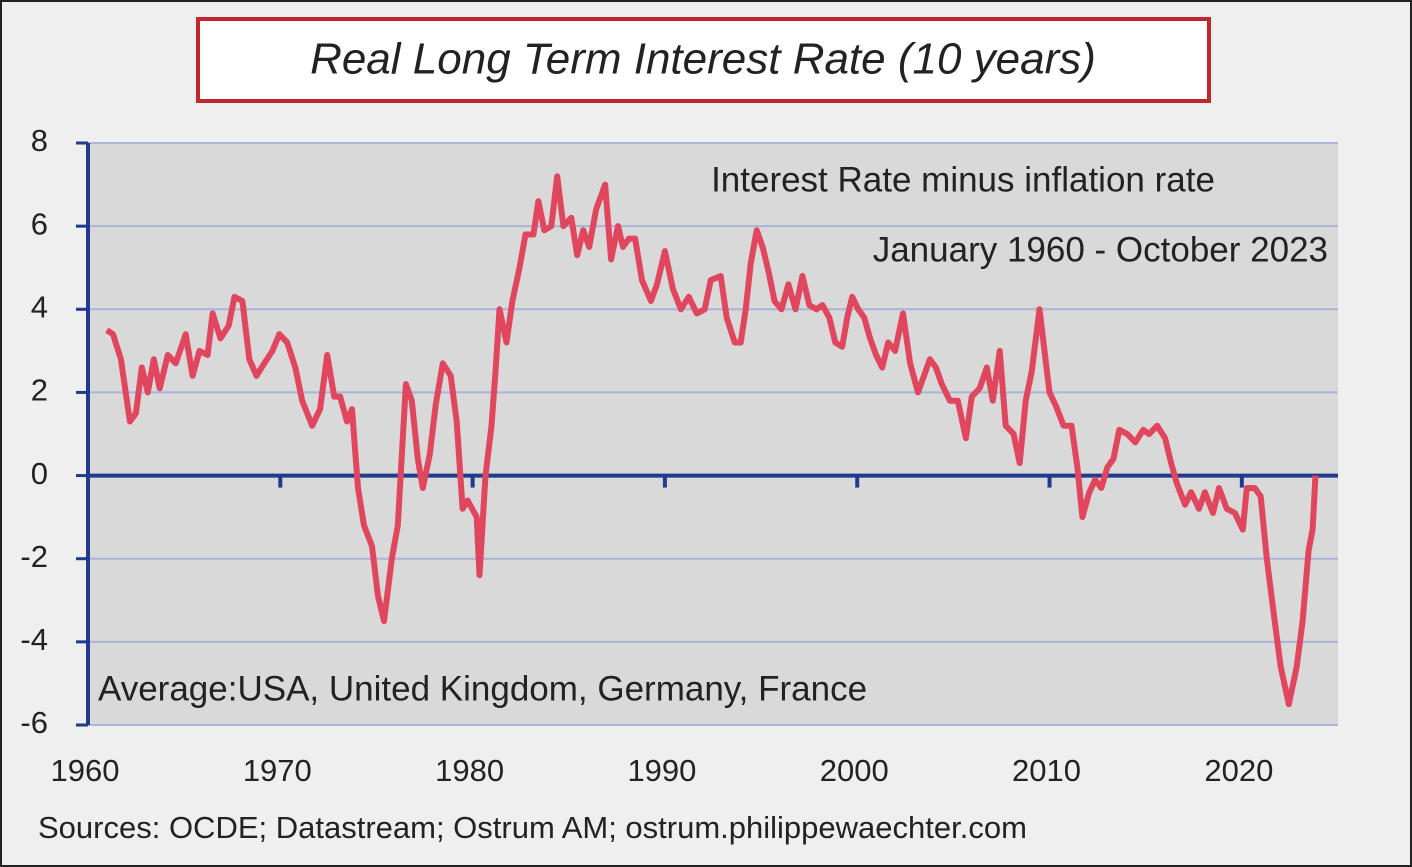 Image resolution: width=1412 pixels, height=867 pixels. What do you see at coordinates (963, 179) in the screenshot?
I see `annotation: Interest Rate minus inflation rate` at bounding box center [963, 179].